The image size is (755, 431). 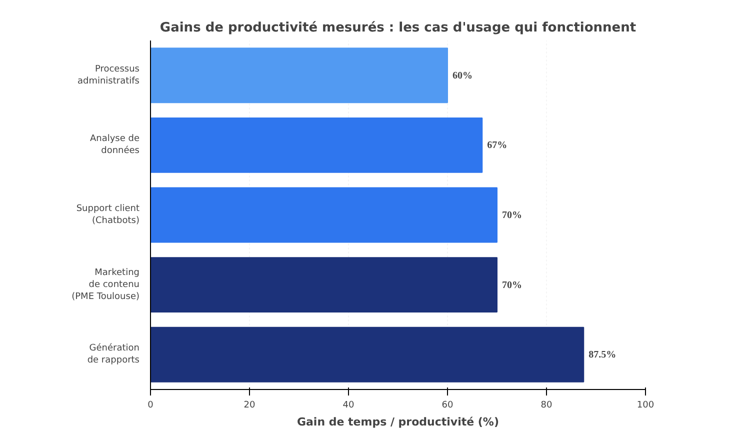 What do you see at coordinates (151, 405) in the screenshot?
I see `x-tick-label: 0` at bounding box center [151, 405].